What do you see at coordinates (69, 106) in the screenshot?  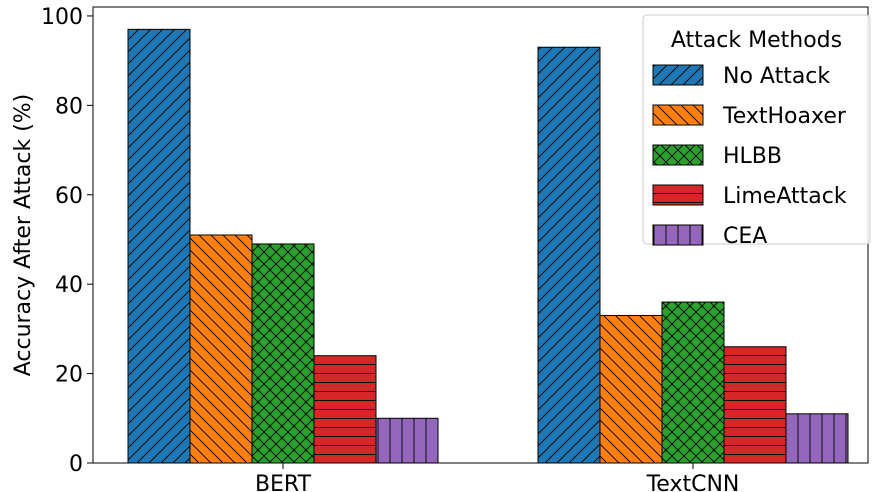 I see `y-tick-label: 80` at bounding box center [69, 106].